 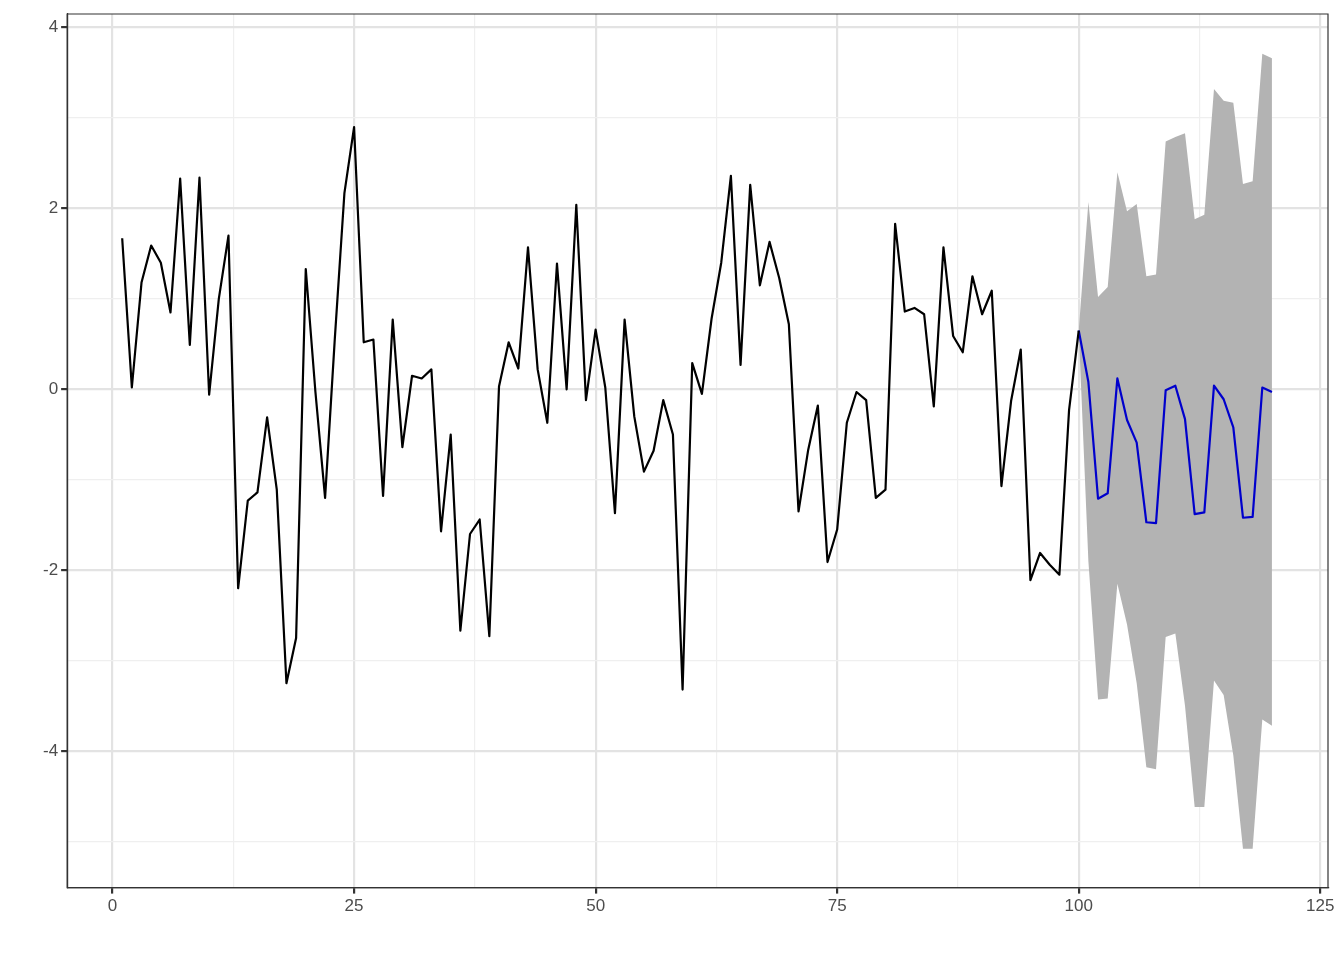 What do you see at coordinates (354, 906) in the screenshot?
I see `x-tick-label: 25` at bounding box center [354, 906].